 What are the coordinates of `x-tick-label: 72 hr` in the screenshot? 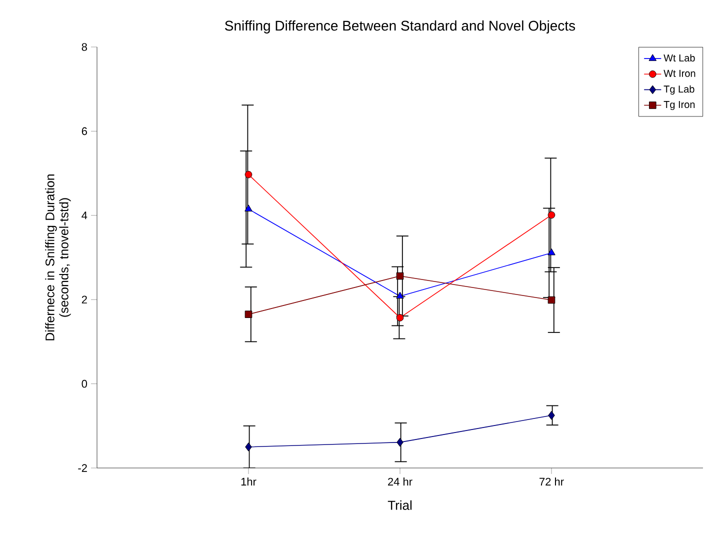 It's located at (552, 482).